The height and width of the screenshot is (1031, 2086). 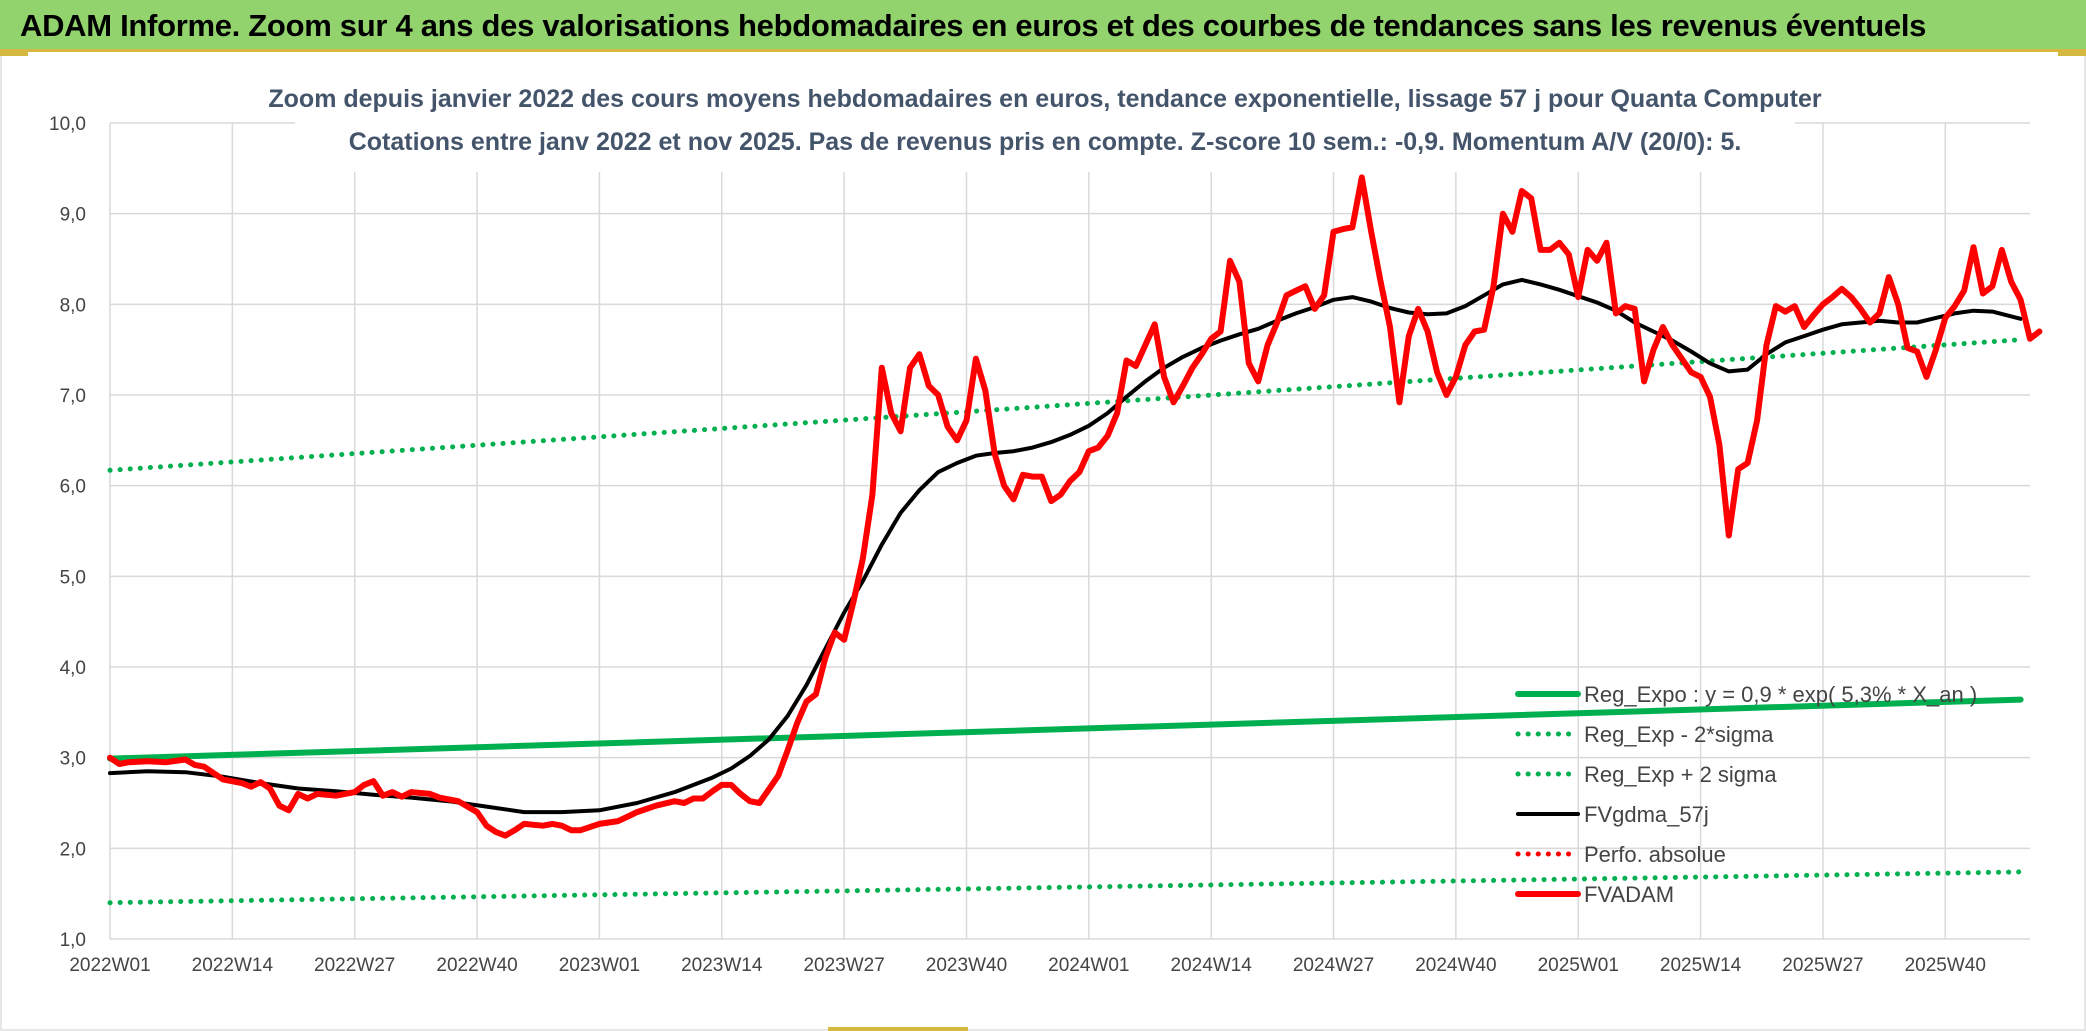 I want to click on series-line-reg-exp-2-sigma, so click(x=1065, y=405).